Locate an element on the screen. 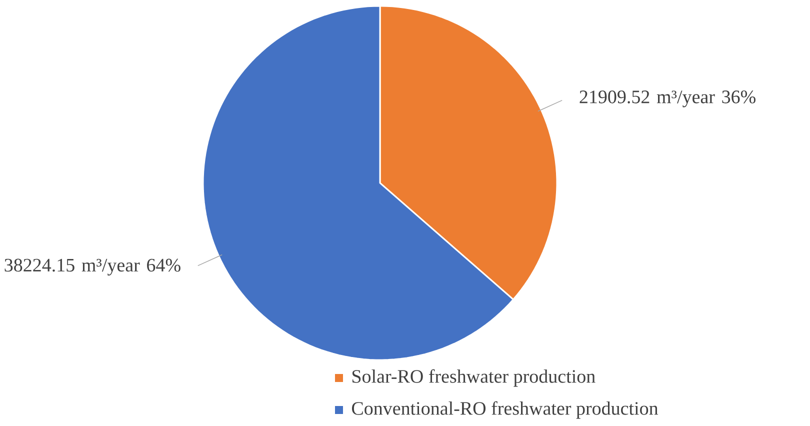 This screenshot has width=810, height=426. data-label: 38224.15 m³/year 64% is located at coordinates (92, 267).